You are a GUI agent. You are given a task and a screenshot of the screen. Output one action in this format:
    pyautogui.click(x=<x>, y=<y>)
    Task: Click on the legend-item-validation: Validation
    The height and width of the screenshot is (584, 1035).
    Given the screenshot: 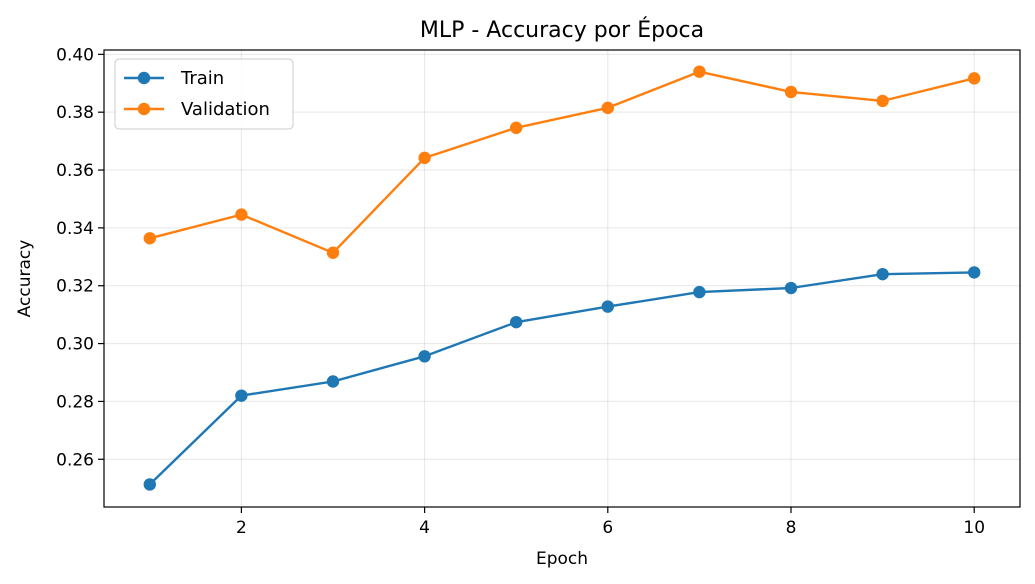 What is the action you would take?
    pyautogui.click(x=197, y=109)
    